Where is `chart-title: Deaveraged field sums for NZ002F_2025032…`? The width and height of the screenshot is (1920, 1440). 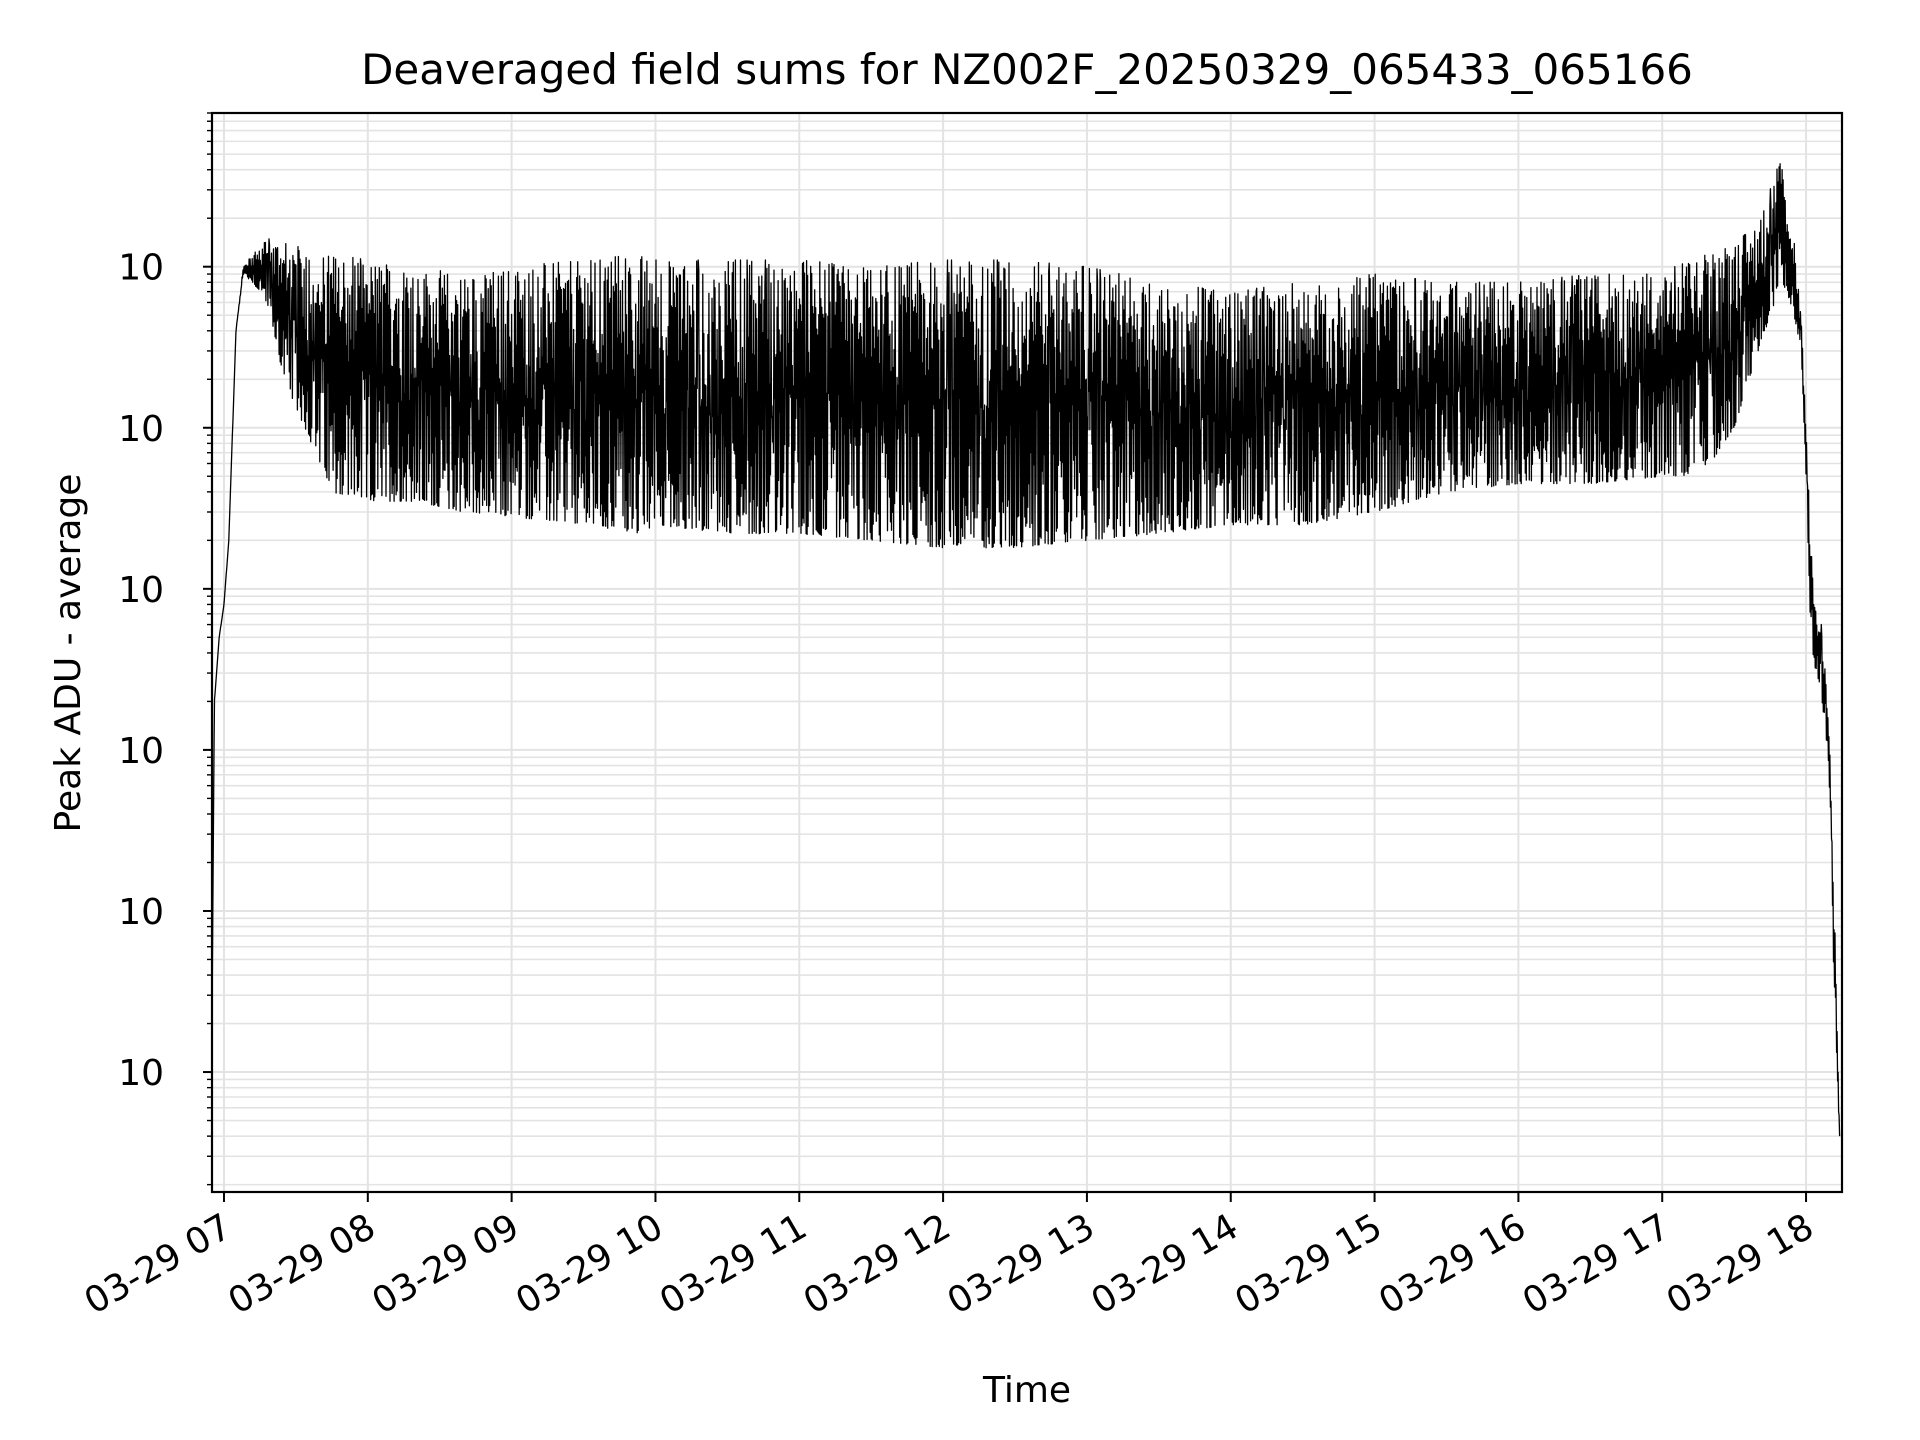 chart-title: Deaveraged field sums for NZ002F_2025032… is located at coordinates (1027, 69).